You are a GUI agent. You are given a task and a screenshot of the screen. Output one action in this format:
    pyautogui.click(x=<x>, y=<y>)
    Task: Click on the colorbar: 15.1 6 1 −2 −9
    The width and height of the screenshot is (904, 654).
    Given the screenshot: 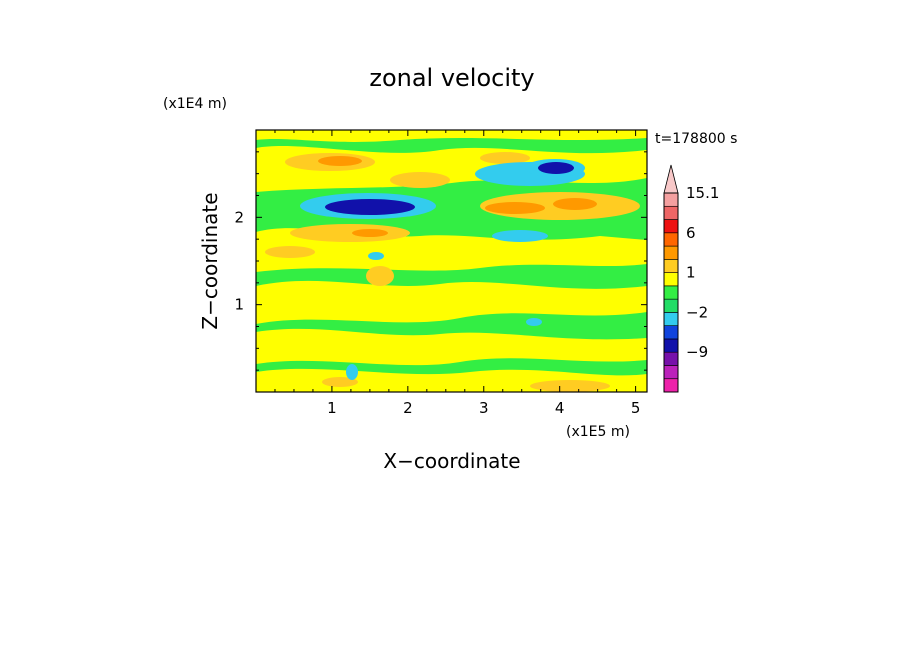 What is the action you would take?
    pyautogui.click(x=691, y=278)
    